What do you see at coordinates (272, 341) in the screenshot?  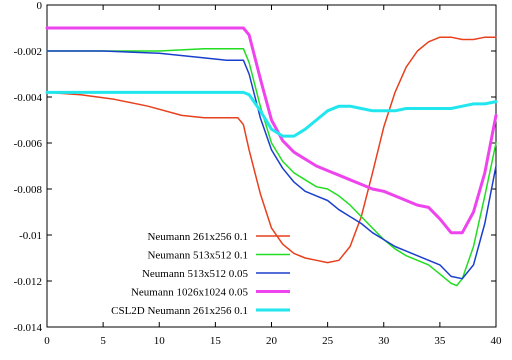 I see `x-tick-label: 20` at bounding box center [272, 341].